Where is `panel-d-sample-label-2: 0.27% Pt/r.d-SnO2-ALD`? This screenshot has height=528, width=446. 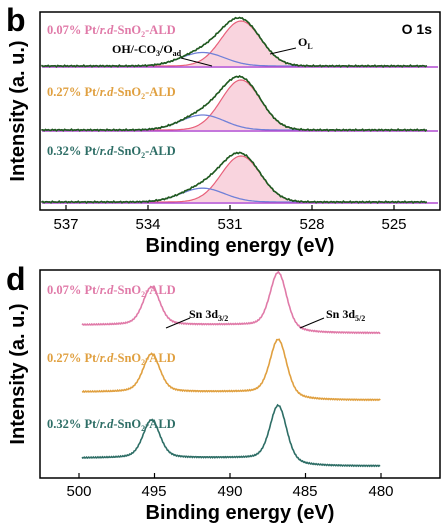
panel-d-sample-label-2: 0.27% Pt/r.d-SnO2-ALD is located at coordinates (111, 359).